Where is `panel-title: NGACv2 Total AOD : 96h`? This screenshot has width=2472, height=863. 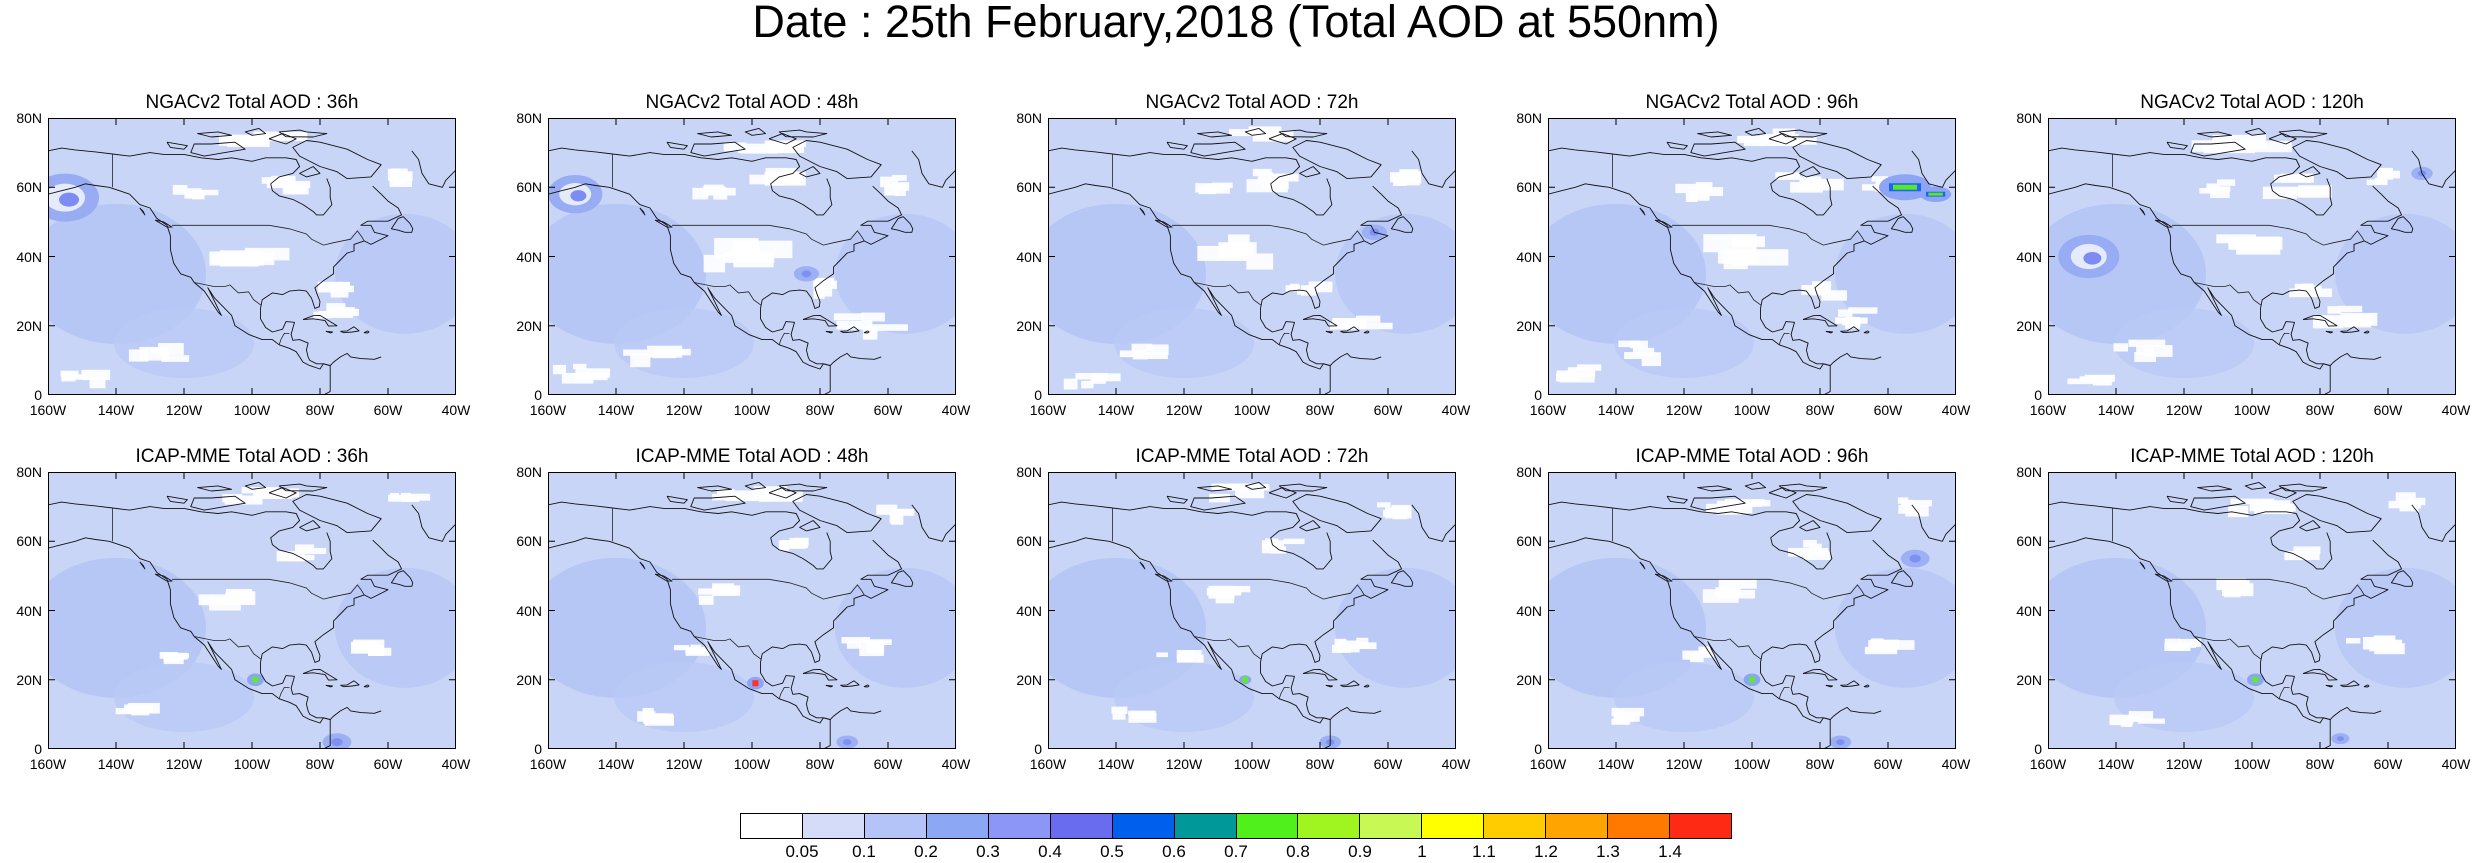 panel-title: NGACv2 Total AOD : 96h is located at coordinates (1752, 102).